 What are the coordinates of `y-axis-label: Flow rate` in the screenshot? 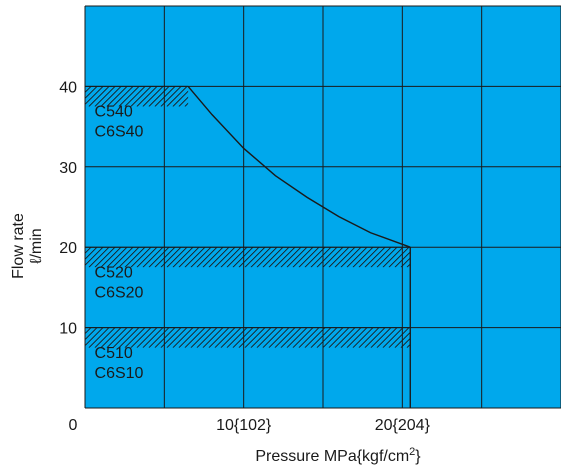 It's located at (18, 246).